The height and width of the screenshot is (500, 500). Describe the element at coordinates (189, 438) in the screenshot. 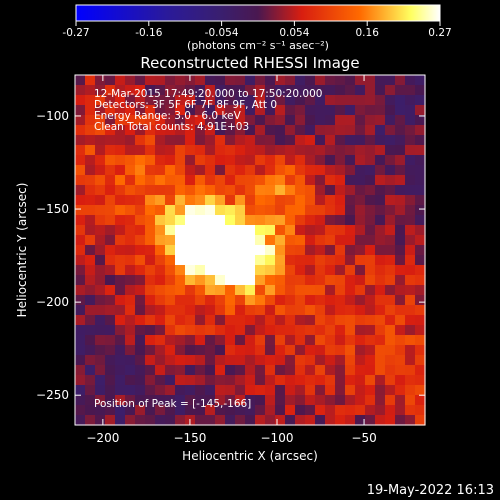

I see `x-tick-label: −150` at that location.